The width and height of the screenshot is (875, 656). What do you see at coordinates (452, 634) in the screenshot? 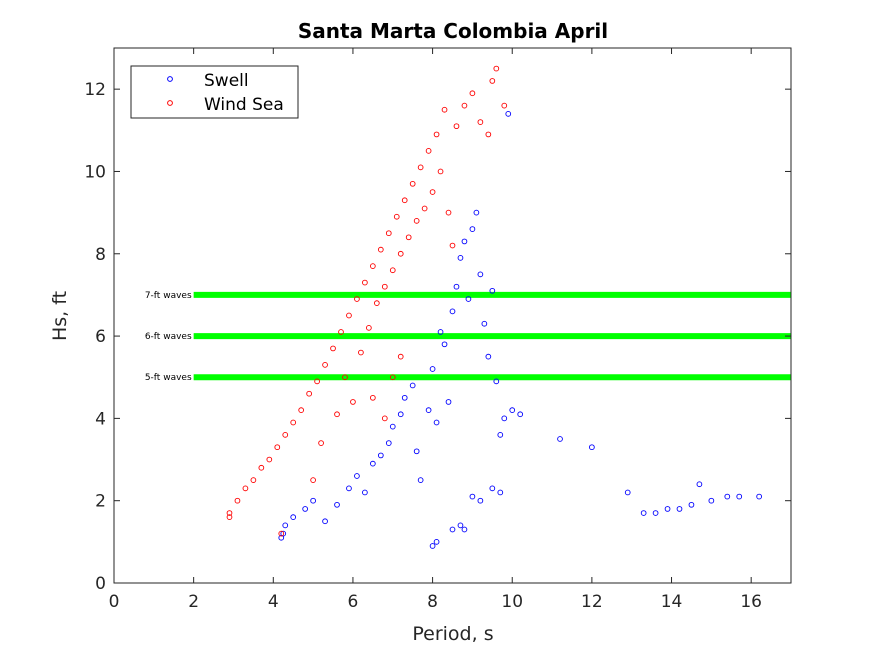
I see `x-axis-label: Period, s` at bounding box center [452, 634].